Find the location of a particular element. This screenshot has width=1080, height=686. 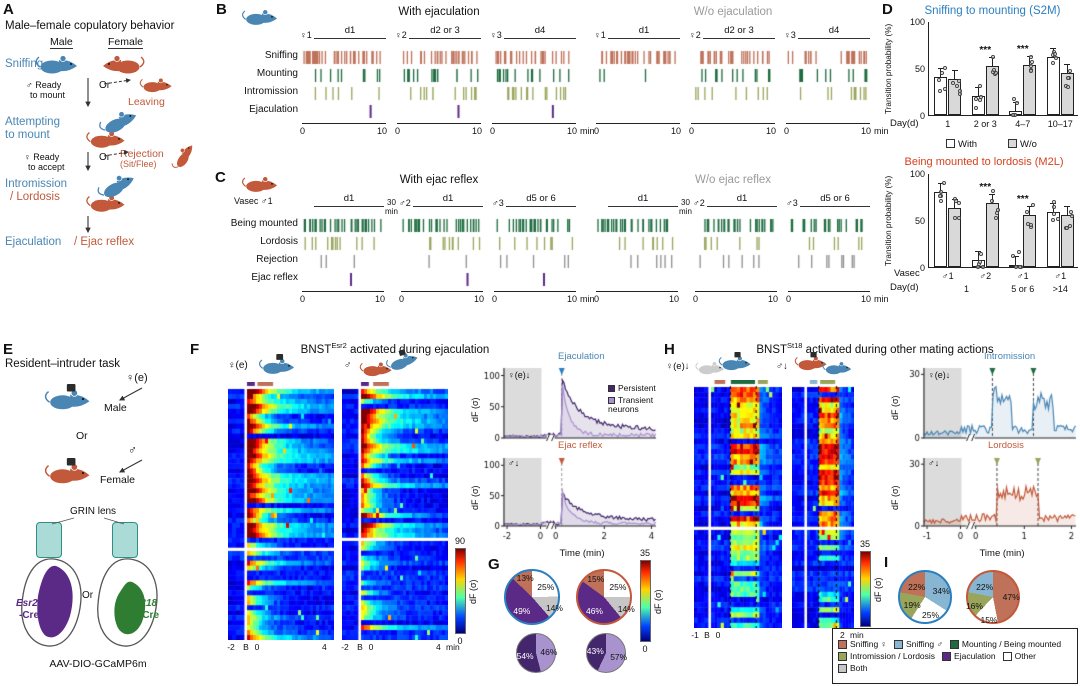

session-day-label: d4 is located at coordinates (834, 32).